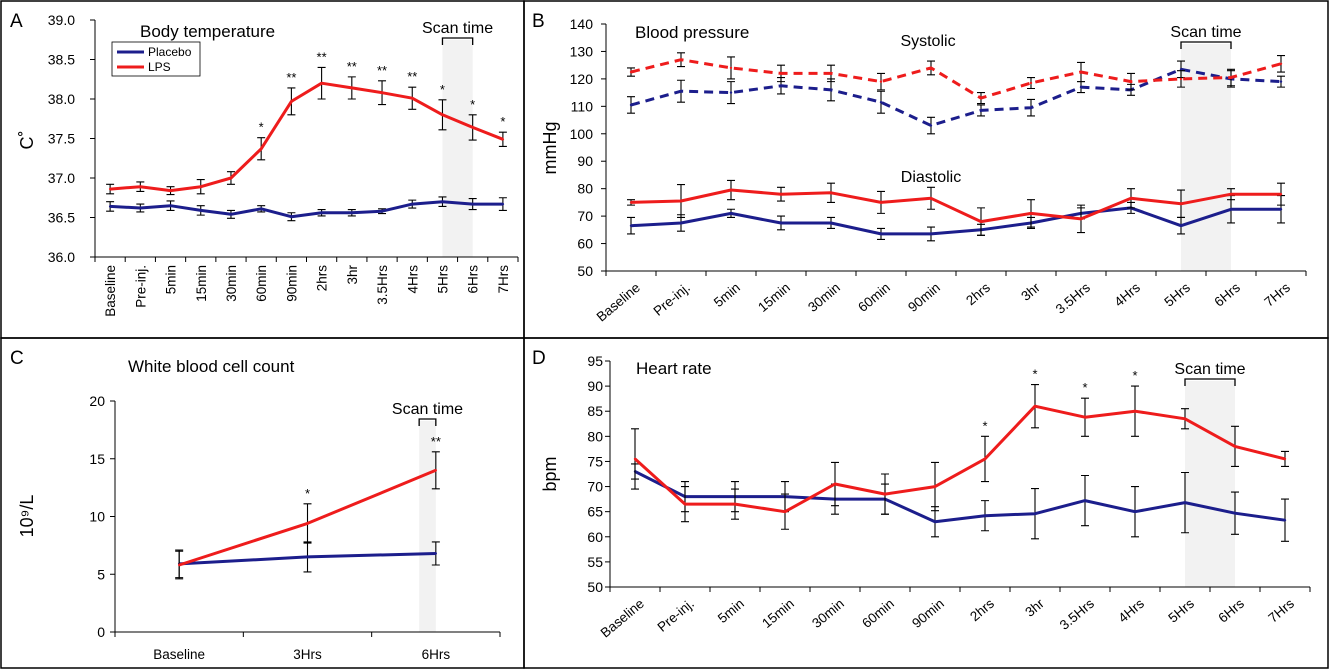 The height and width of the screenshot is (669, 1329). What do you see at coordinates (307, 654) in the screenshot?
I see `x-tick-label: 3Hrs` at bounding box center [307, 654].